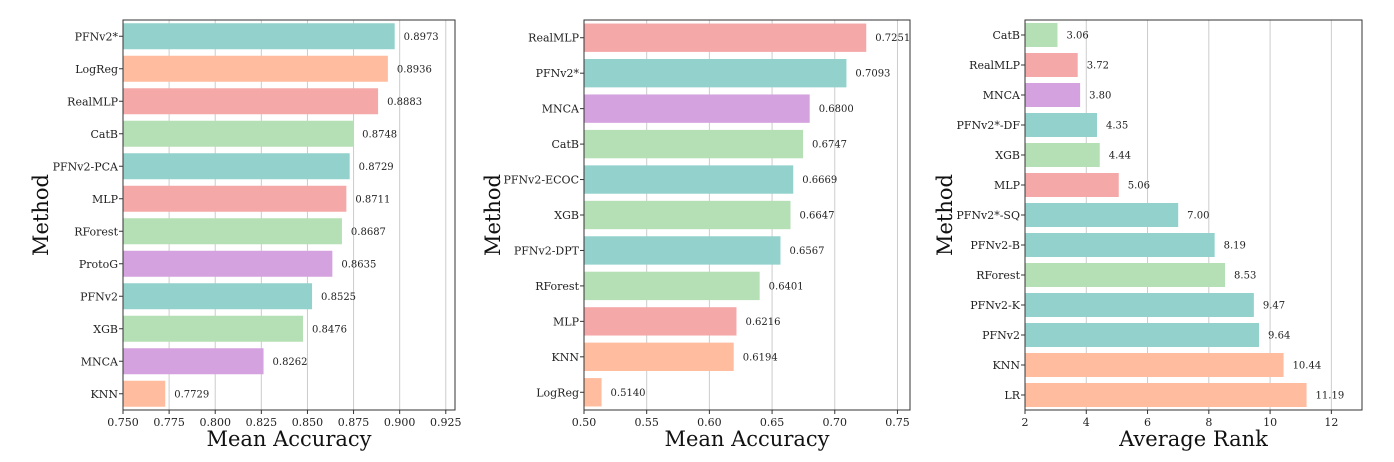 The image size is (1394, 462). Describe the element at coordinates (892, 38) in the screenshot. I see `value-label-realmlp: 0.7251` at that location.